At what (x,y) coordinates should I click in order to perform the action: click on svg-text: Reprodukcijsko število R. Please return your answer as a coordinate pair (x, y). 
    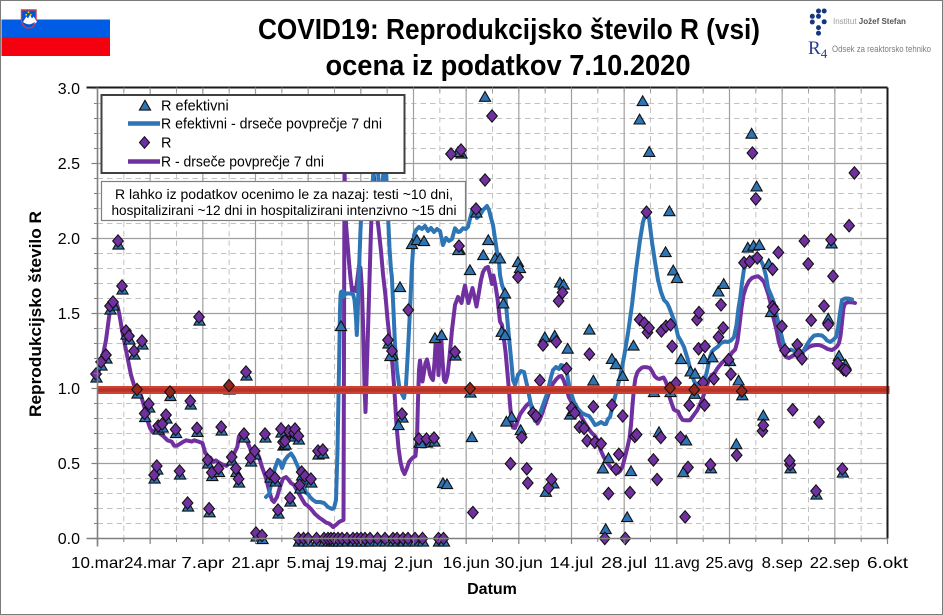
    Looking at the image, I should click on (35, 314).